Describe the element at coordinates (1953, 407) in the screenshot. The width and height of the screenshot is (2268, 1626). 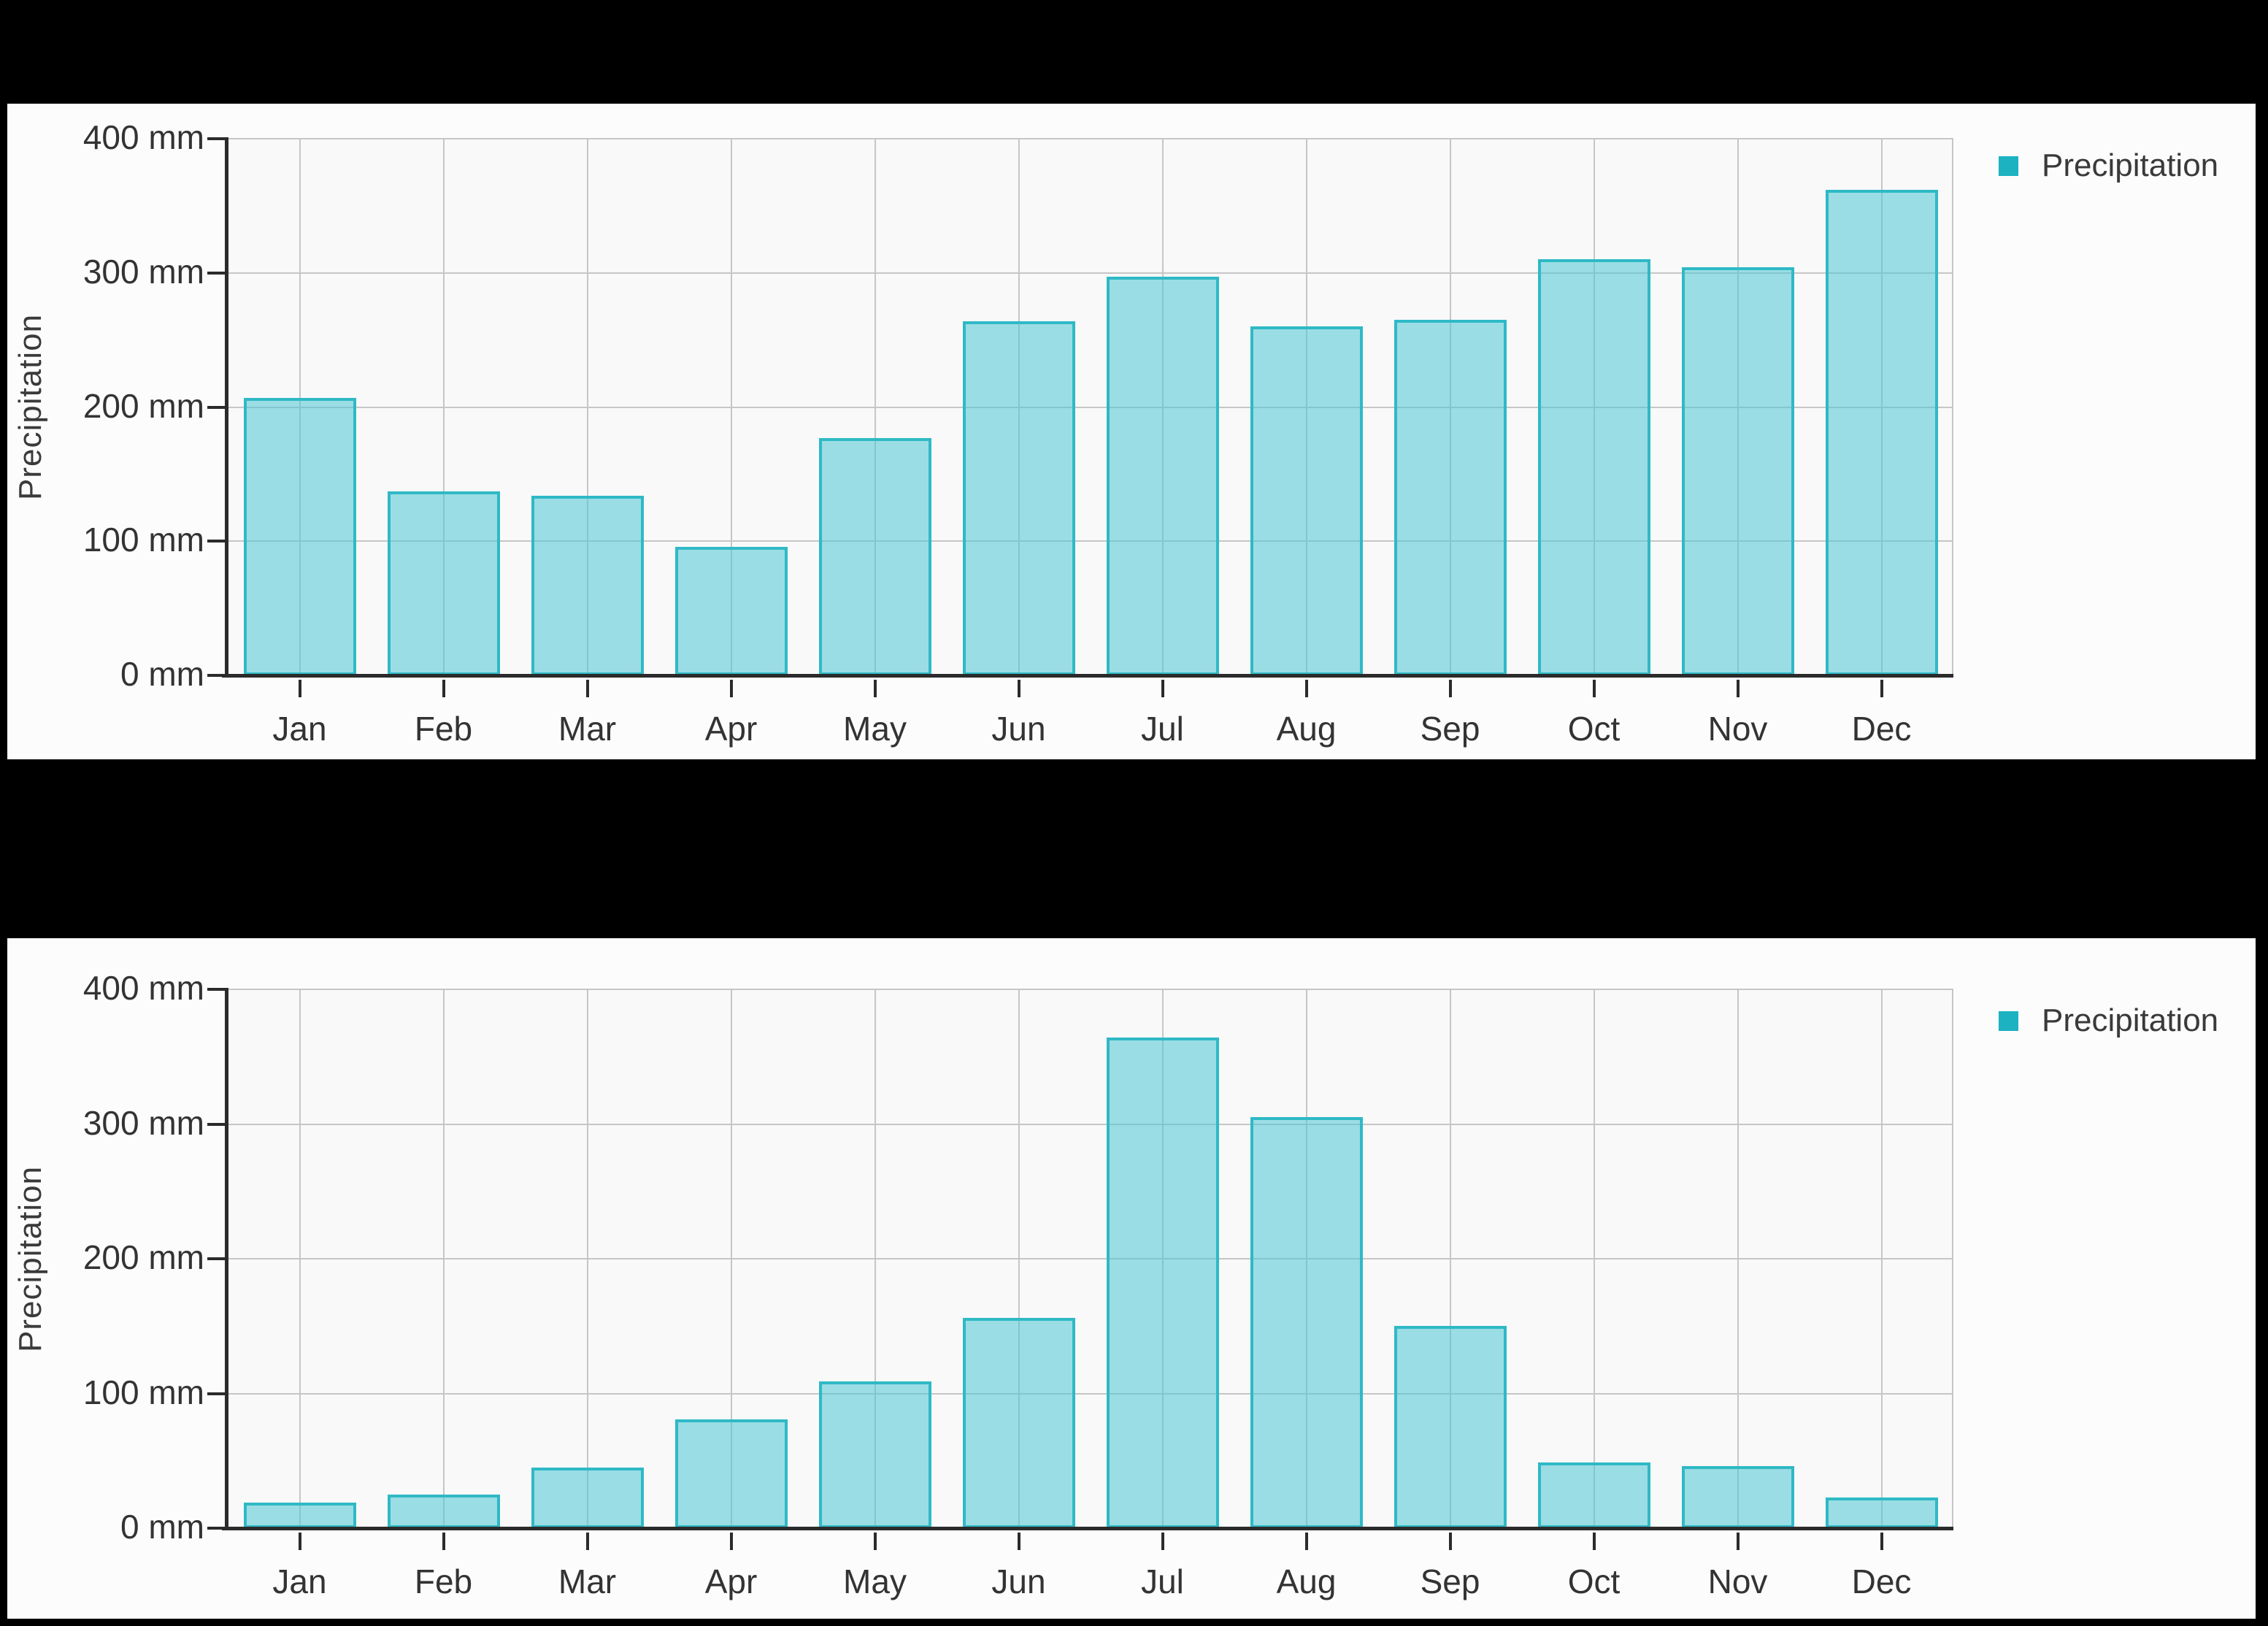
I see `plot-right-border` at that location.